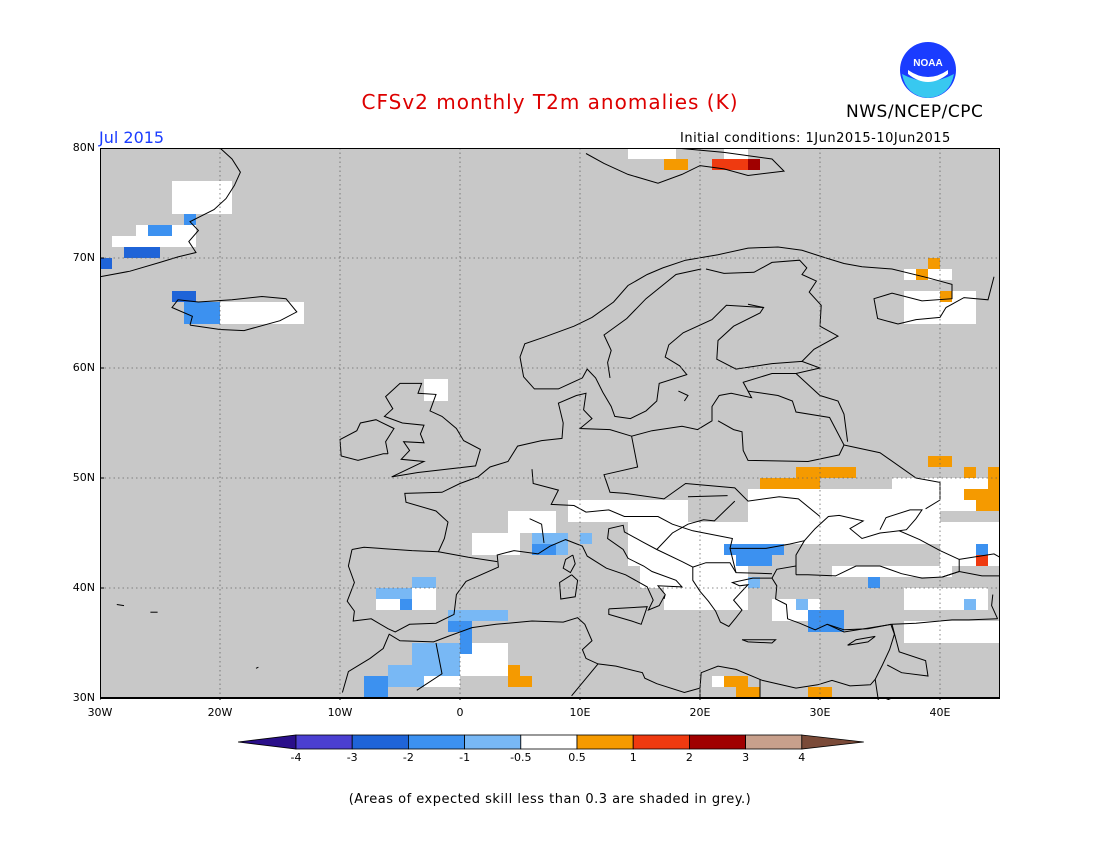 This screenshot has width=1100, height=850. What do you see at coordinates (408, 757) in the screenshot?
I see `colorbar-tick-label: -2` at bounding box center [408, 757].